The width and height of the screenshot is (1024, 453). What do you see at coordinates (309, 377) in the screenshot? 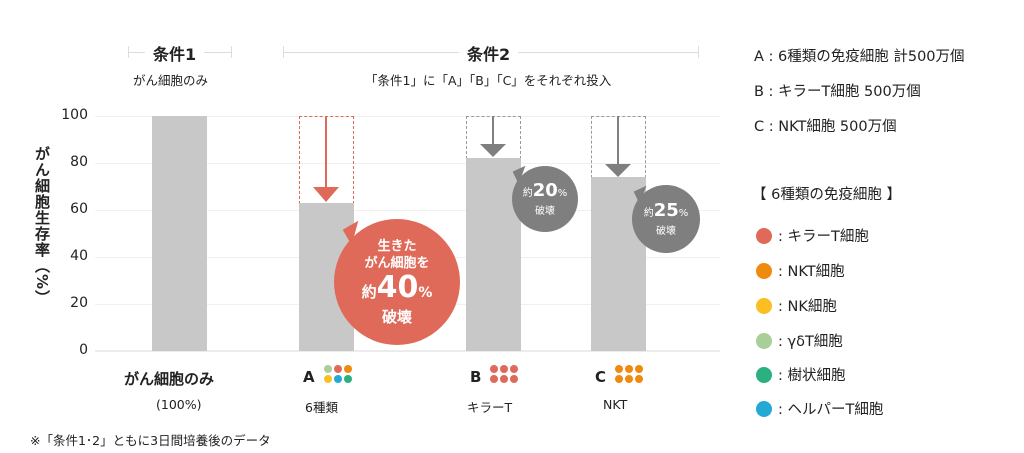
I see `x-label-a-letter: A` at bounding box center [309, 377].